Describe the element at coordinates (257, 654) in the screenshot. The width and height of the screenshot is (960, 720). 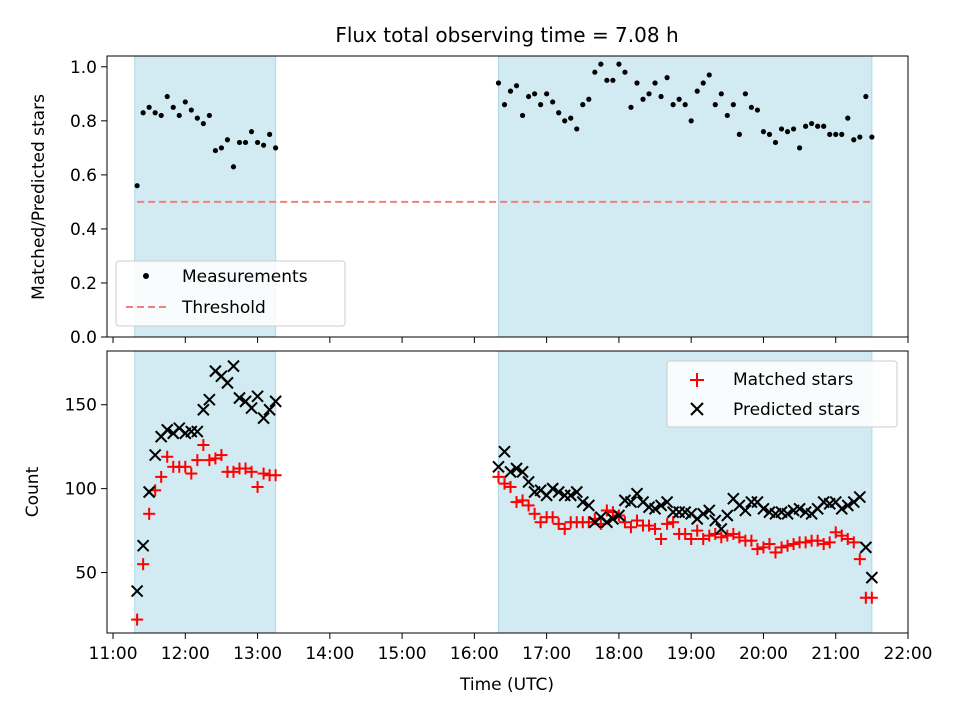
I see `x-tick-label: 13:00` at that location.